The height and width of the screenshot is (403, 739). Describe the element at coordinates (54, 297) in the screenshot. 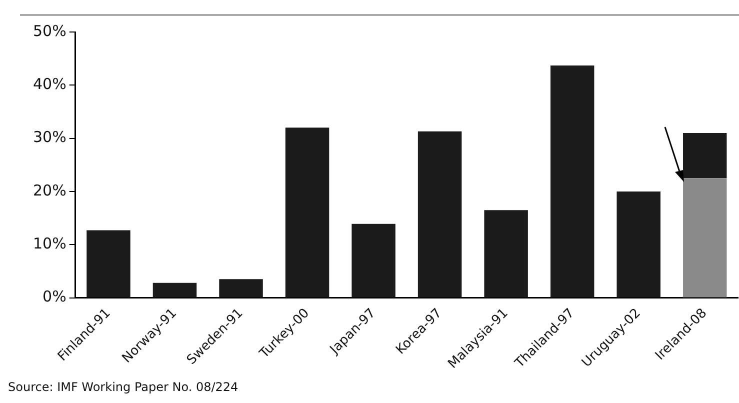

I see `y-tick-label: 0%` at that location.